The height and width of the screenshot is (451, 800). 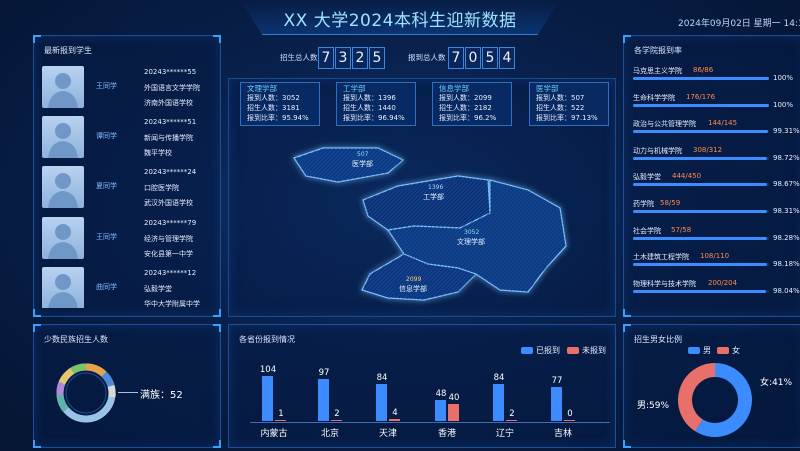 What do you see at coordinates (527, 350) in the screenshot?
I see `legend-reported-swatch` at bounding box center [527, 350].